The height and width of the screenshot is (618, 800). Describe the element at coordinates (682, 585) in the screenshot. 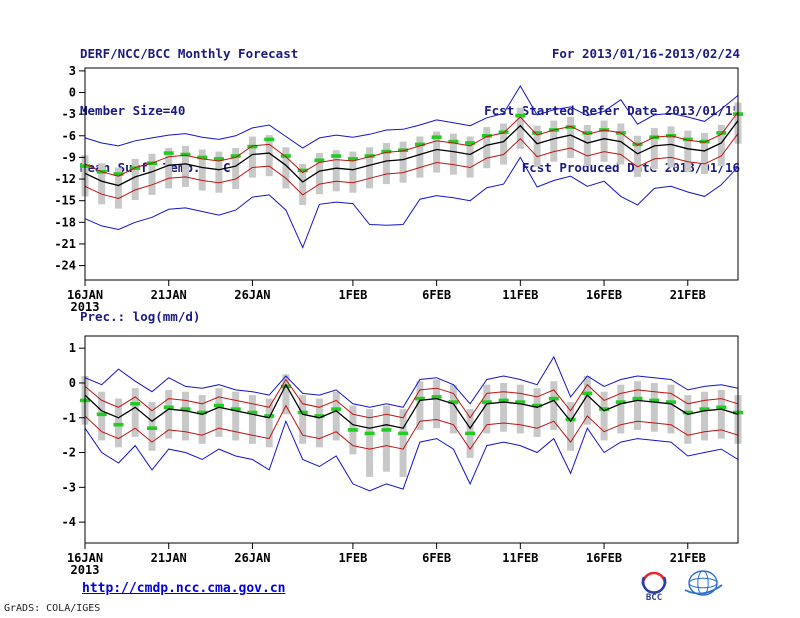

I see `logo-group: BCC` at that location.